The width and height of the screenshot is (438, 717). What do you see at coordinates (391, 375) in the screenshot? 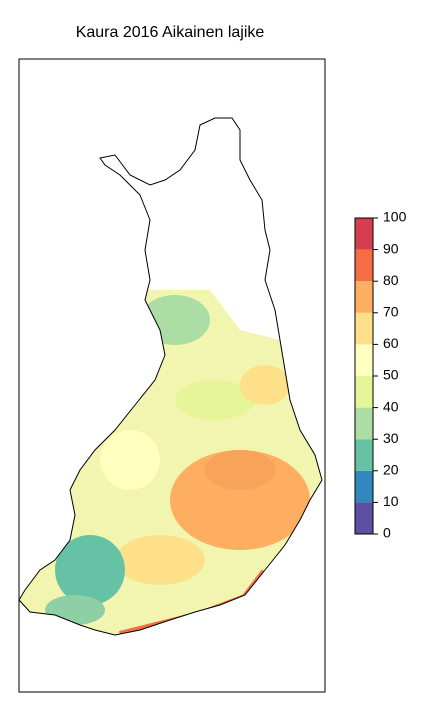
I see `legend-tick-label: 50` at bounding box center [391, 375].